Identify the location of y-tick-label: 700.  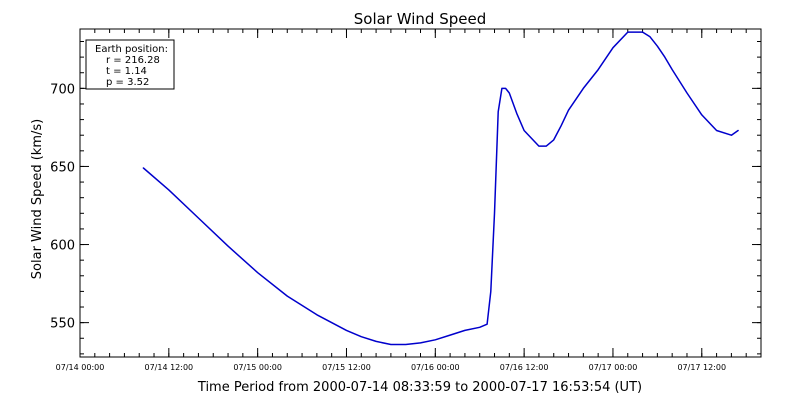
(62, 89).